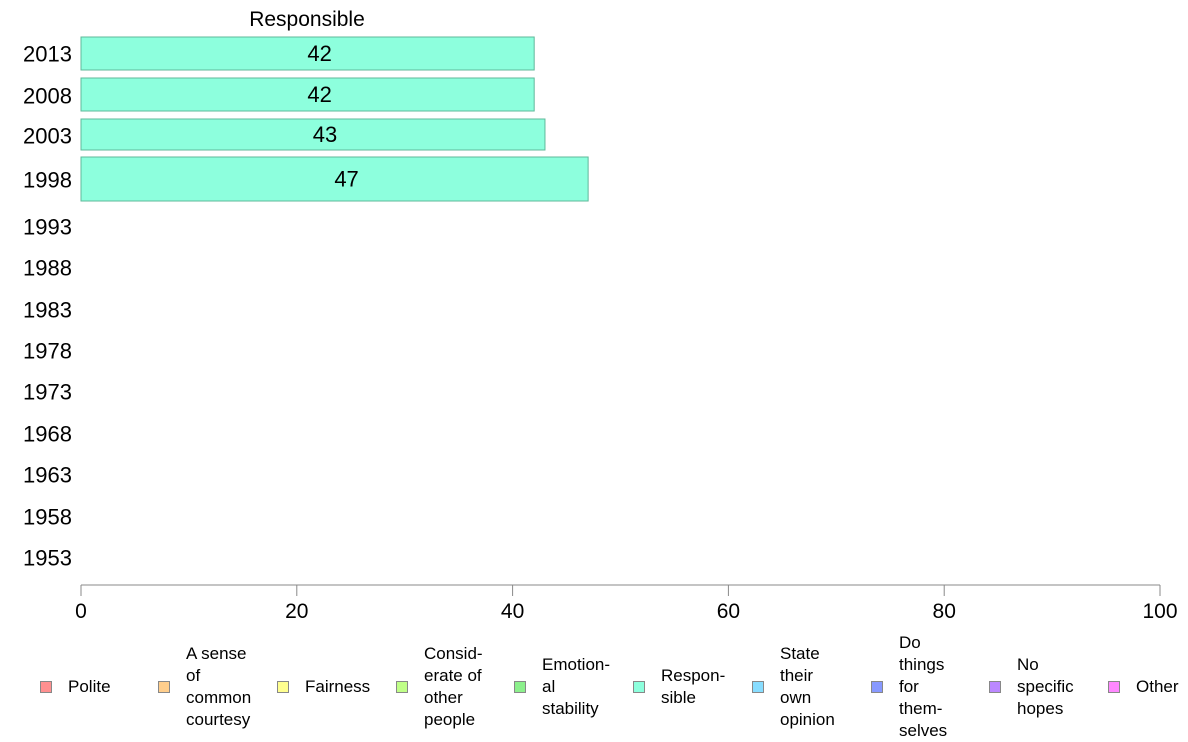  Describe the element at coordinates (512, 611) in the screenshot. I see `x-tick-label: 40` at that location.